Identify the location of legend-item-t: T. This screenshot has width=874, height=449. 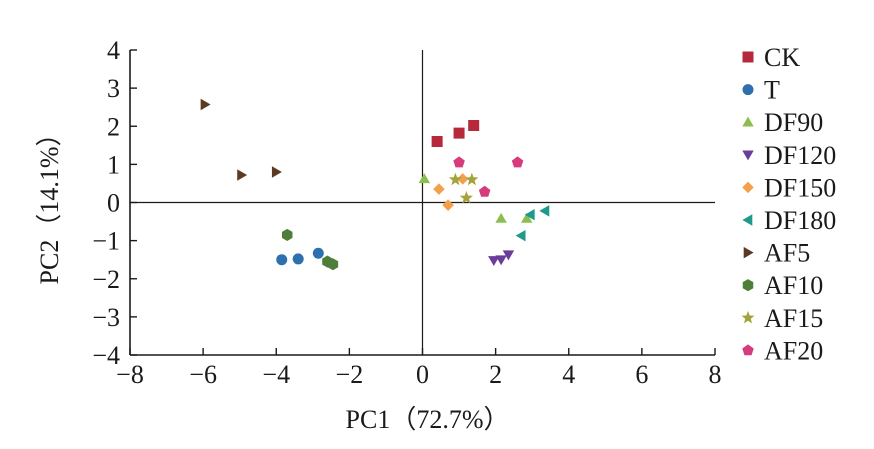
(761, 90).